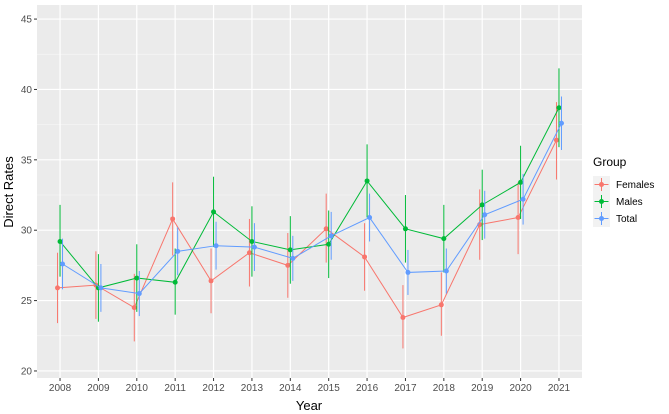 This screenshot has width=669, height=414. I want to click on x-tick-label: 2010, so click(137, 388).